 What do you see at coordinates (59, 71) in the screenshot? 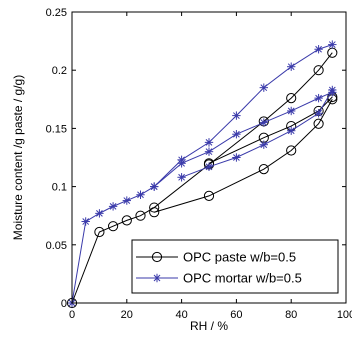
I see `y-tick-label: 0.2` at bounding box center [59, 71].